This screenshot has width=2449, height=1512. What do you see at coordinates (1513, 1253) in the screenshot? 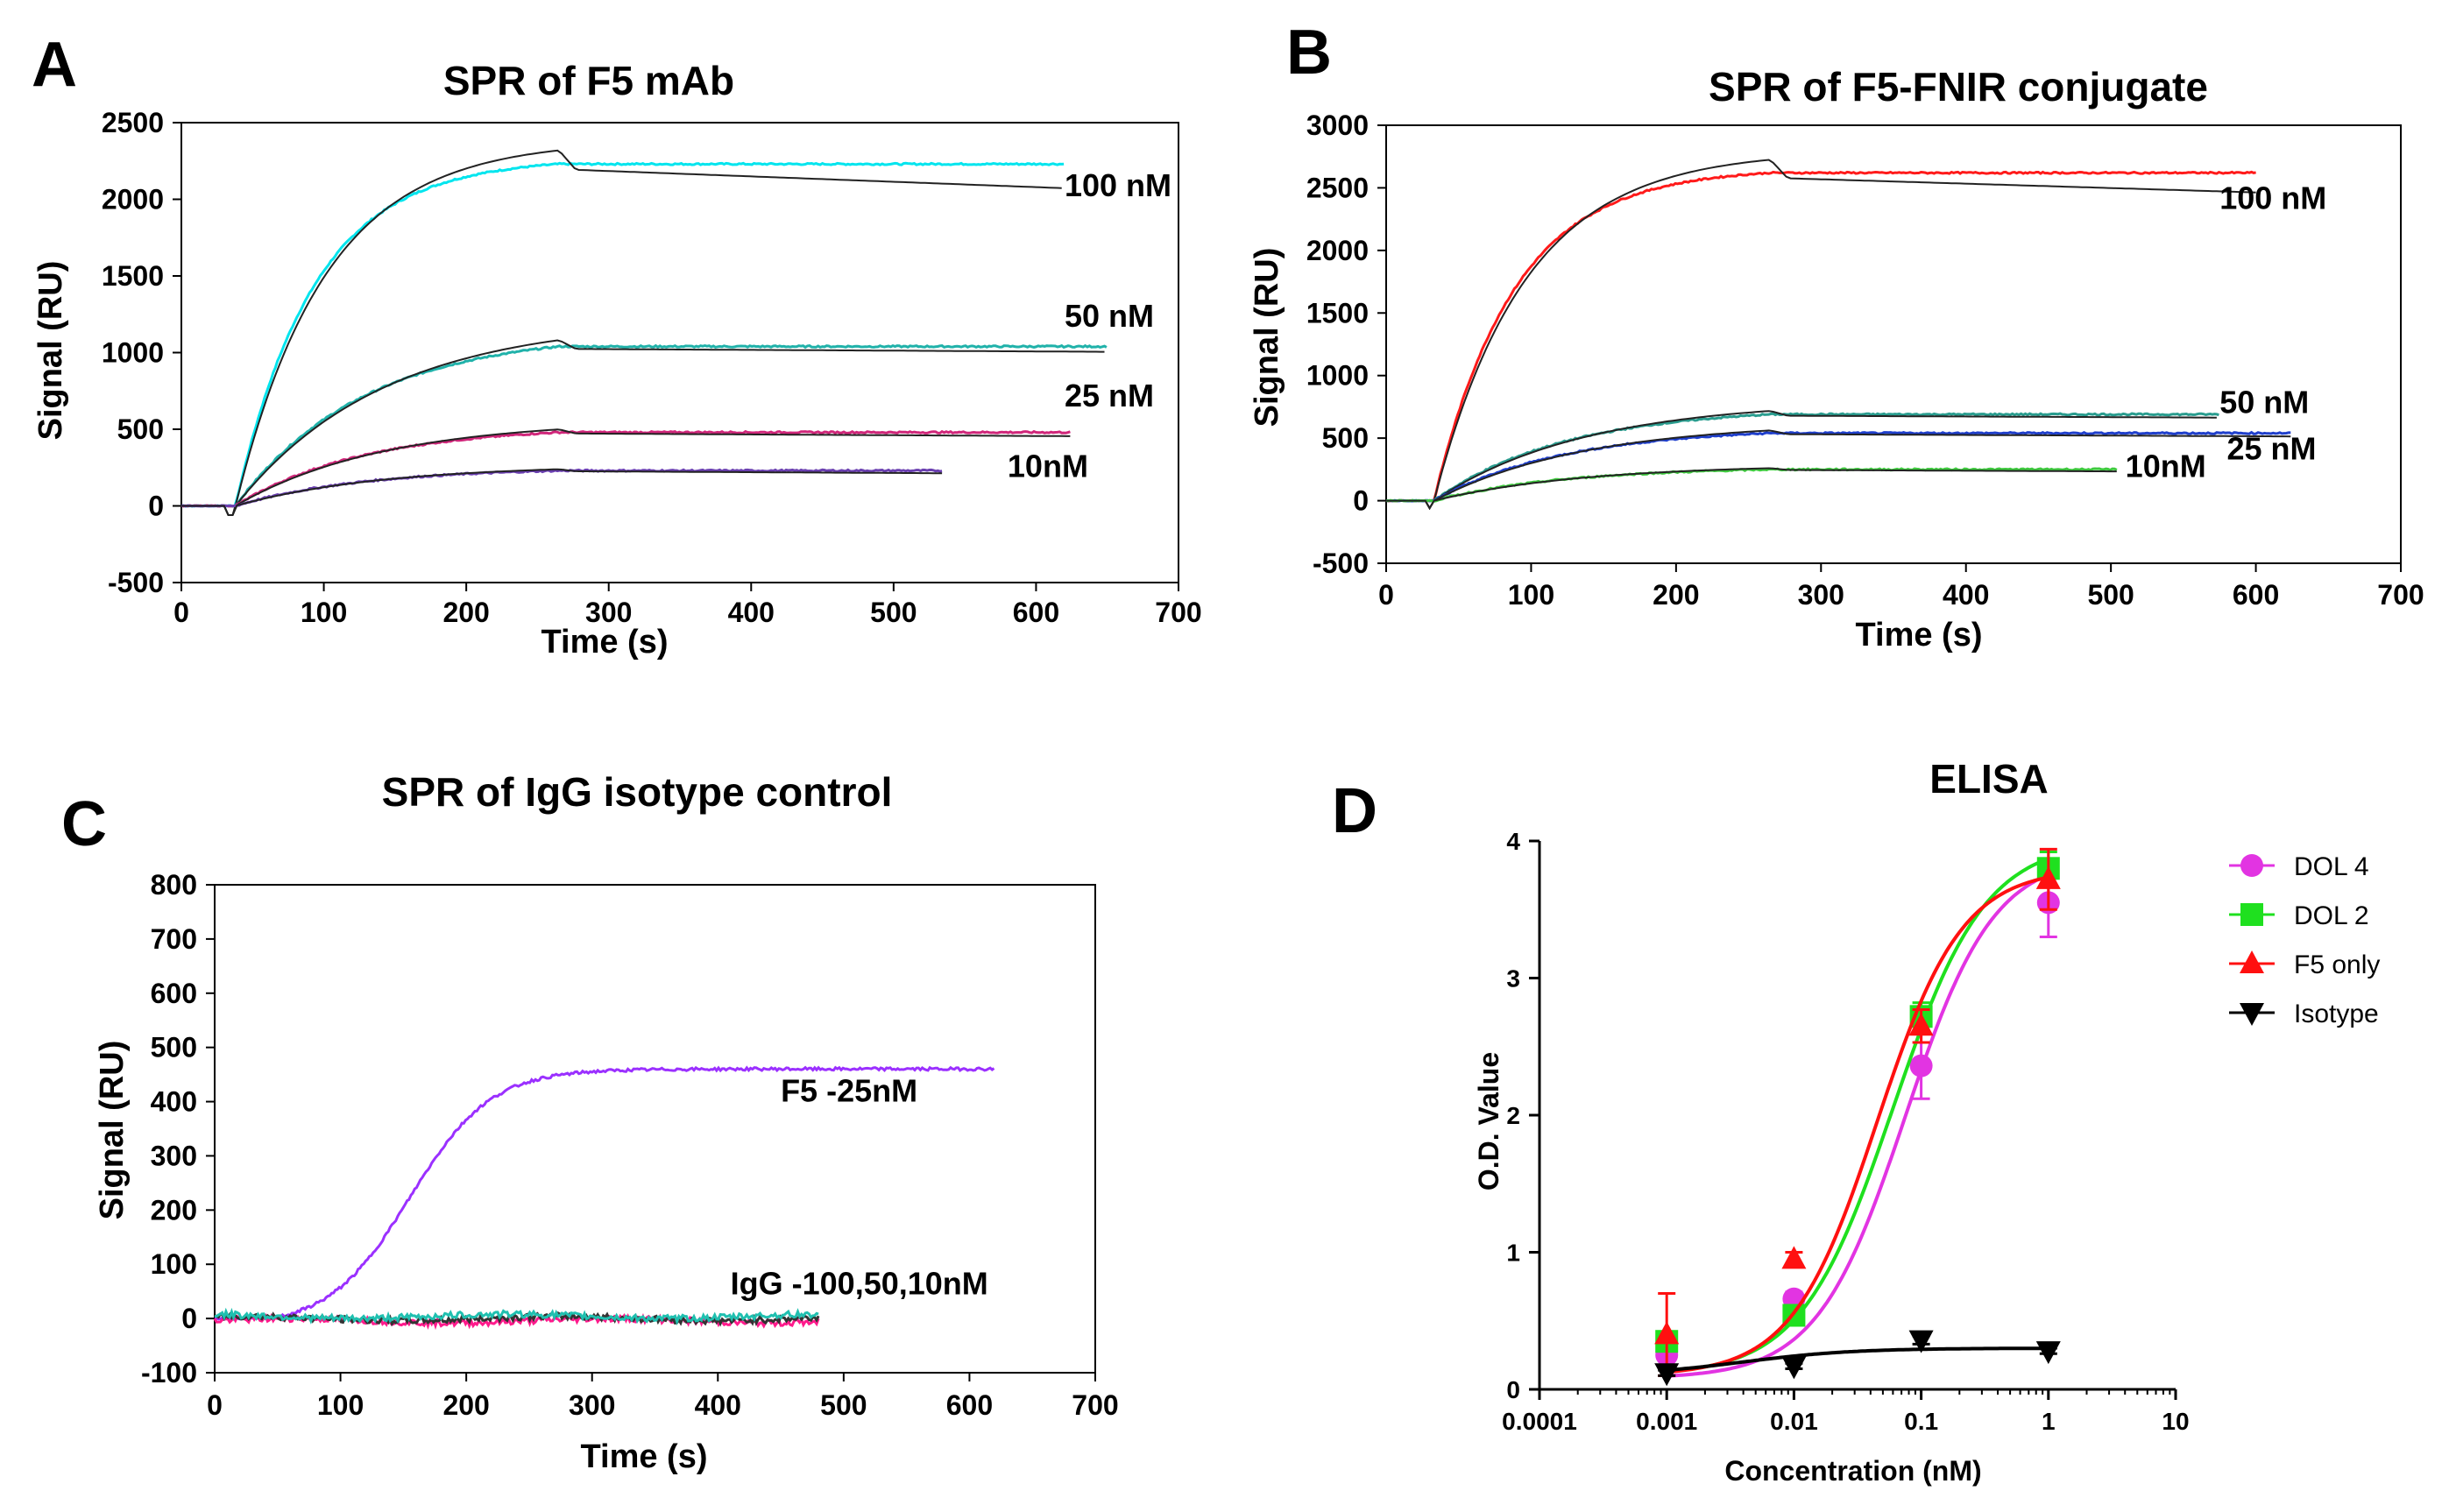
I see `y-tick-label: 1` at bounding box center [1513, 1253].